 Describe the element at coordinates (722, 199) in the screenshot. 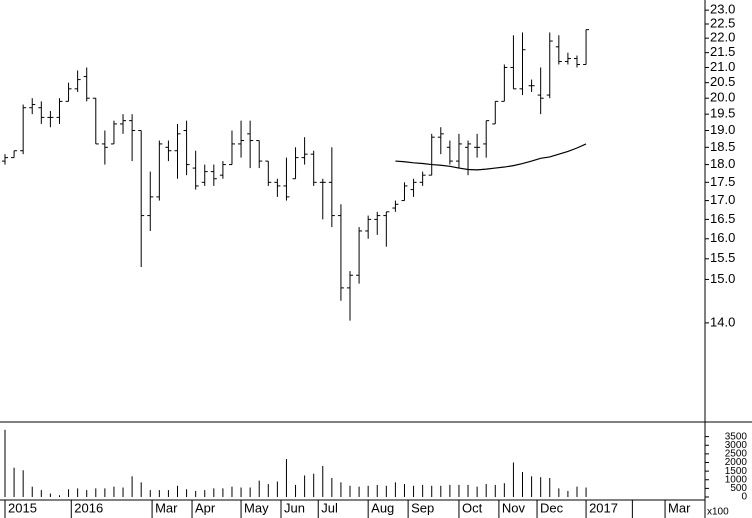

I see `y-tick-label: 17.0` at that location.